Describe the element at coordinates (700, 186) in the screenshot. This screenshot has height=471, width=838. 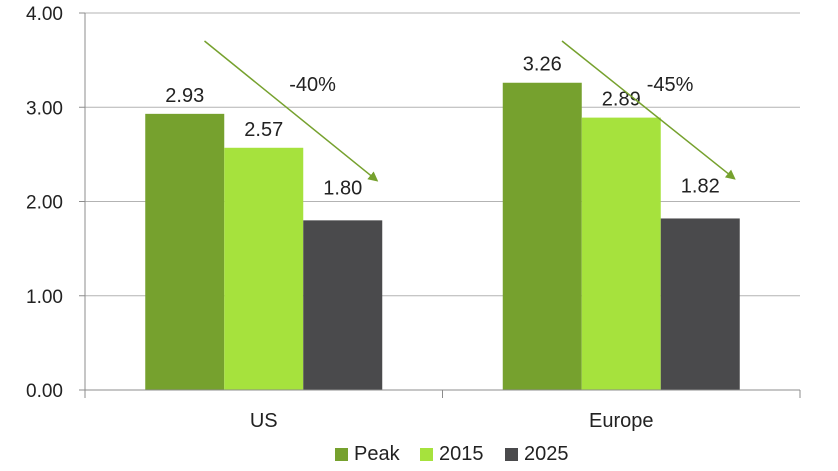
I see `bar-value-label: 1.82` at that location.